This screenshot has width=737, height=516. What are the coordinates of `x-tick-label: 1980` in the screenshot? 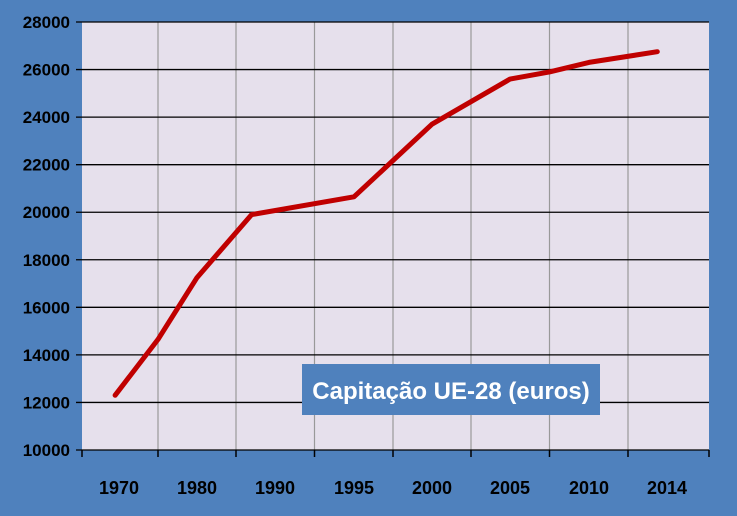 It's located at (197, 488).